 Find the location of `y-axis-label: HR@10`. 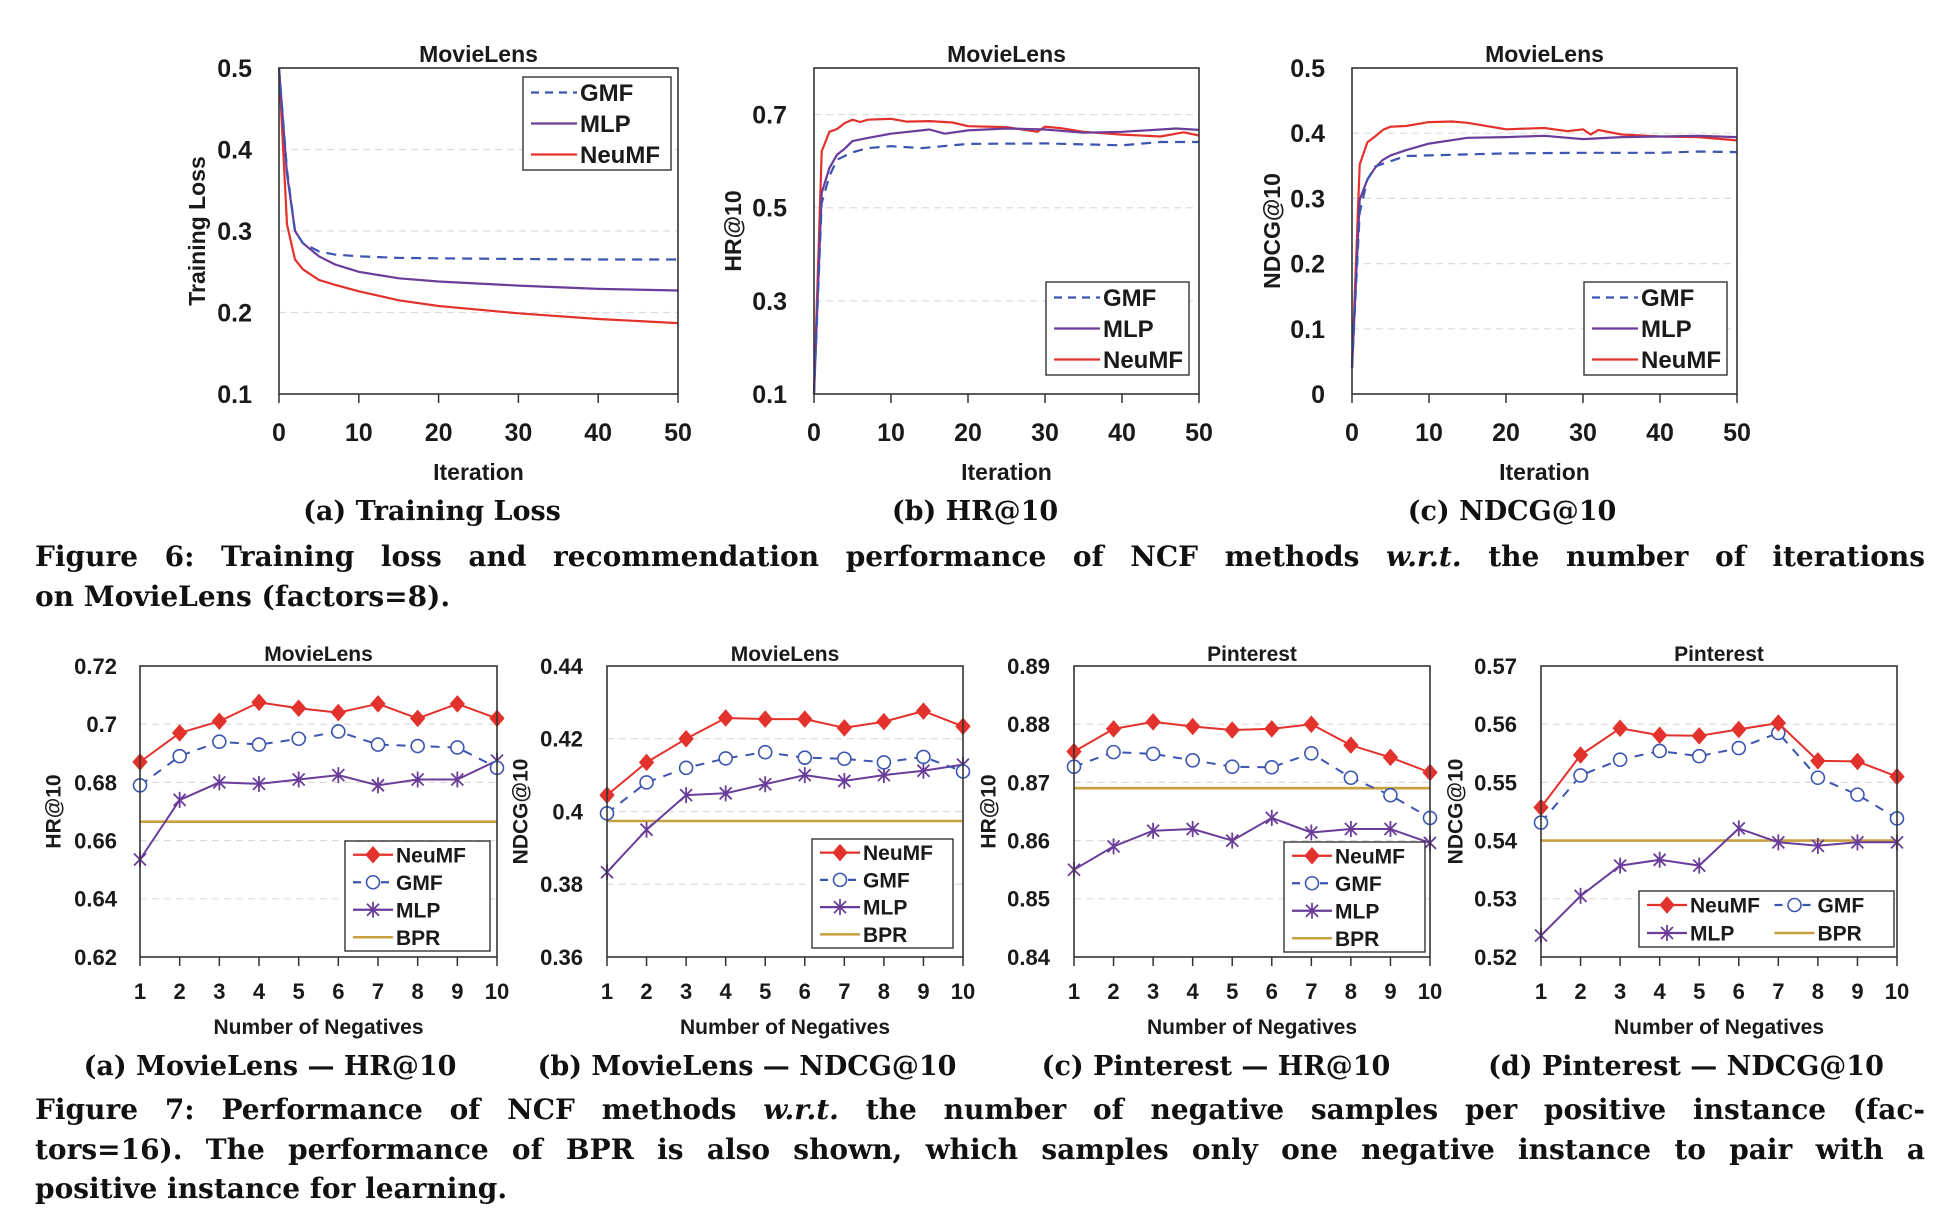

y-axis-label: HR@10 is located at coordinates (988, 811).